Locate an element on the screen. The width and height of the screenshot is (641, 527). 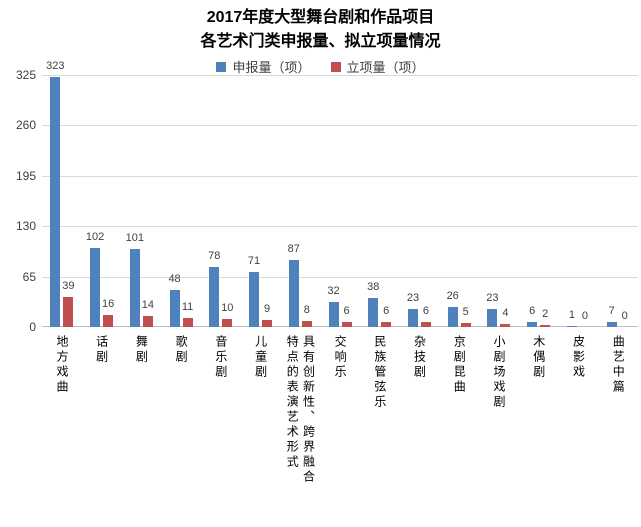
bar-value-label: 71 is located at coordinates (254, 261).